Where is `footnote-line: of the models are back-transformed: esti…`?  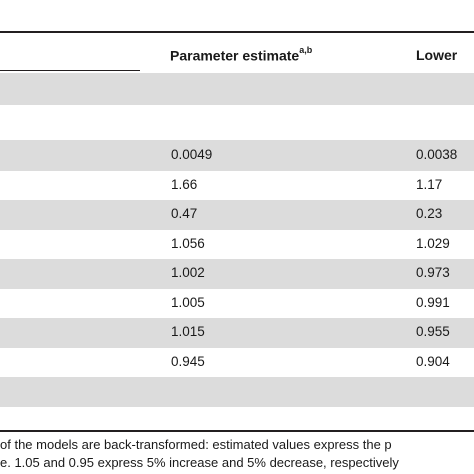
footnote-line: of the models are back-transformed: esti… is located at coordinates (196, 444).